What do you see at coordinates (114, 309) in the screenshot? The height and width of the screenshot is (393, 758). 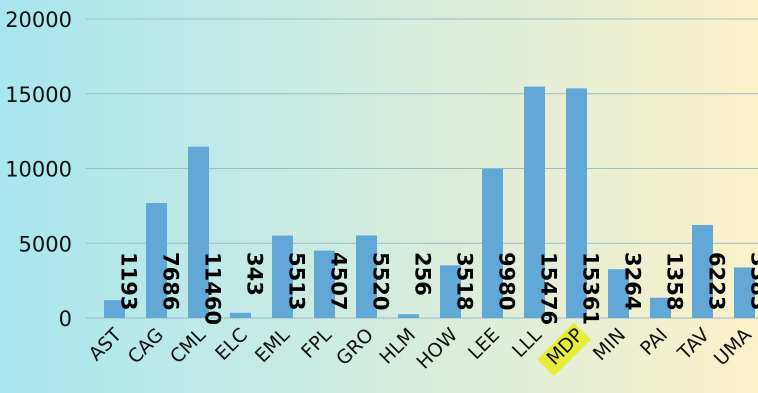 I see `bar-ast` at bounding box center [114, 309].